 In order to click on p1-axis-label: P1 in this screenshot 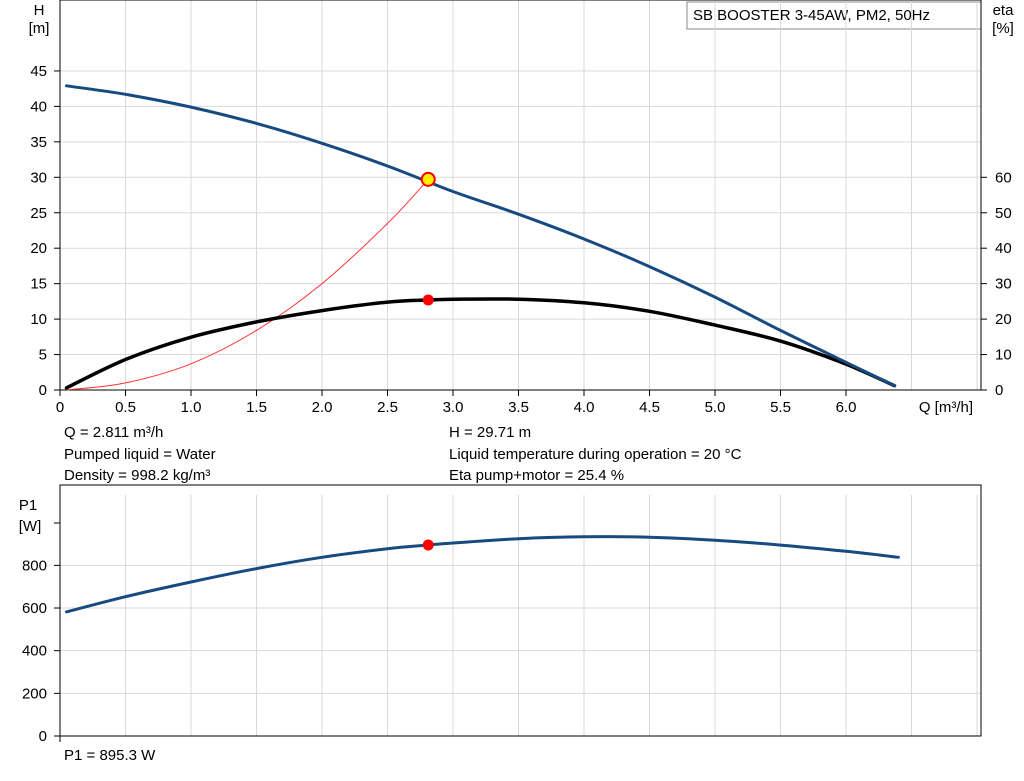, I will do `click(28, 505)`.